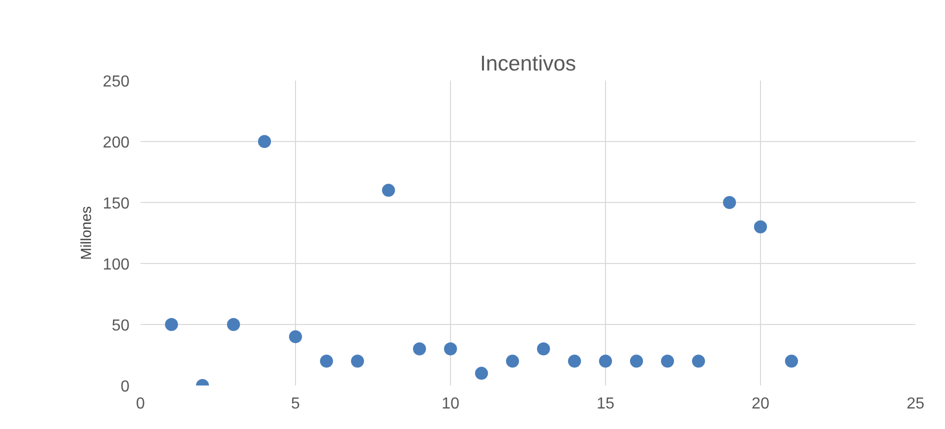 This screenshot has height=429, width=945. Describe the element at coordinates (761, 404) in the screenshot. I see `x-tick-label: 20` at that location.